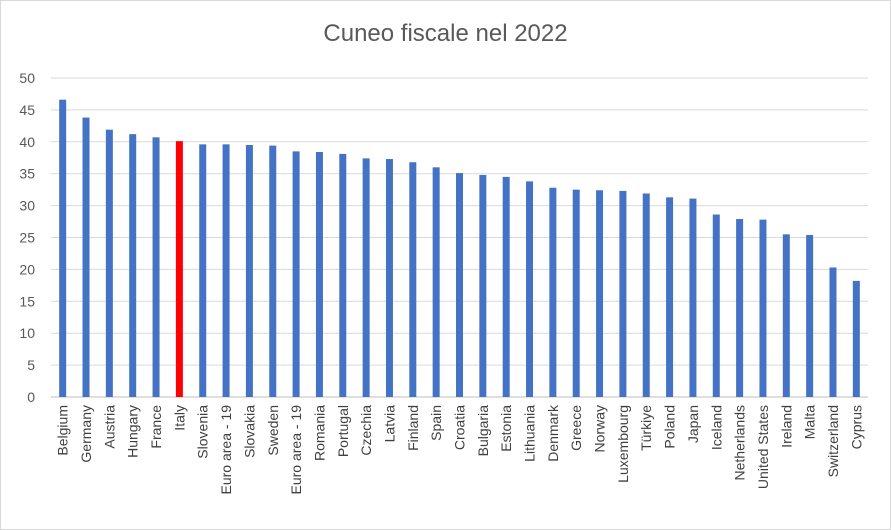 The width and height of the screenshot is (891, 530). Describe the element at coordinates (670, 427) in the screenshot. I see `x-category-label: Poland` at that location.